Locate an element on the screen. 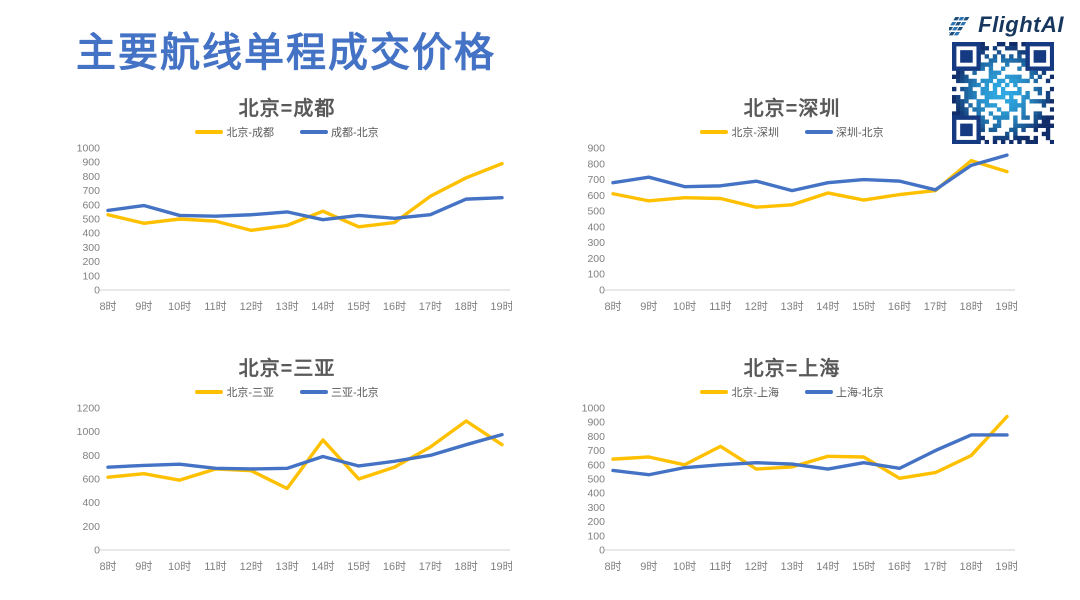  legend-label: 三亚-北京 is located at coordinates (355, 393).